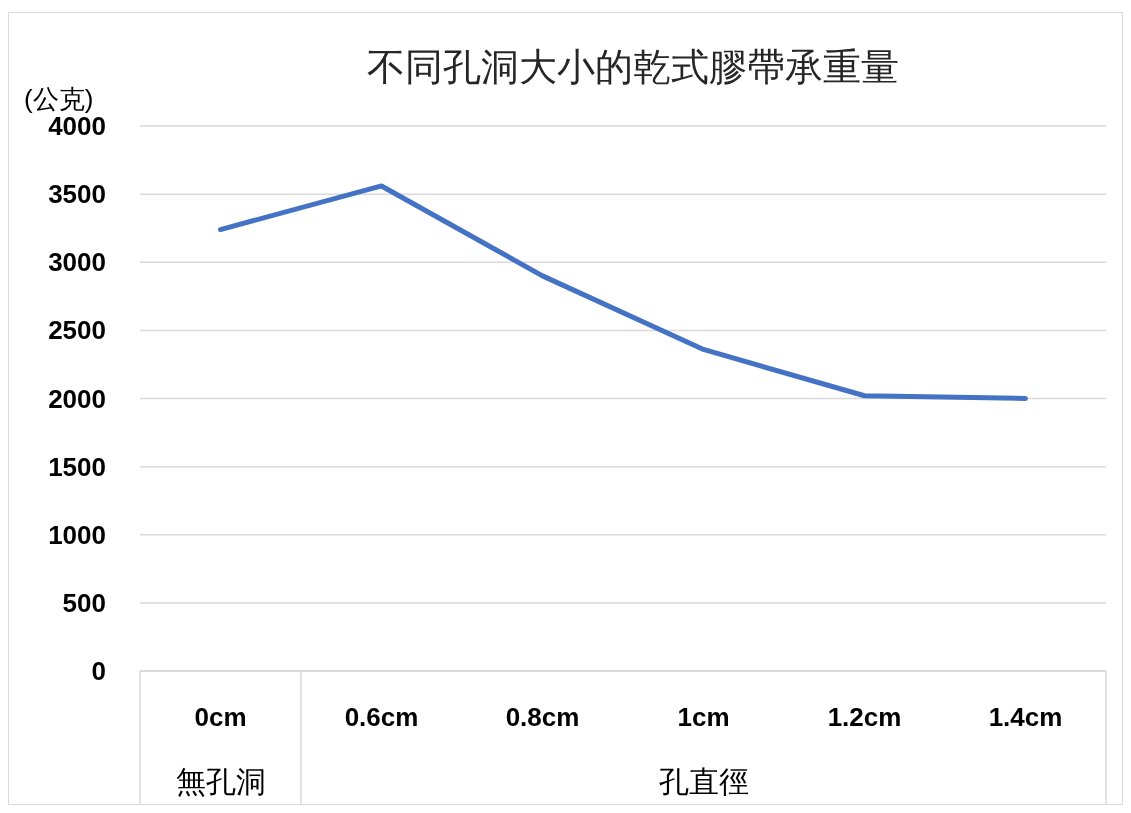  I want to click on x-tick-label: 1.2cm, so click(864, 717).